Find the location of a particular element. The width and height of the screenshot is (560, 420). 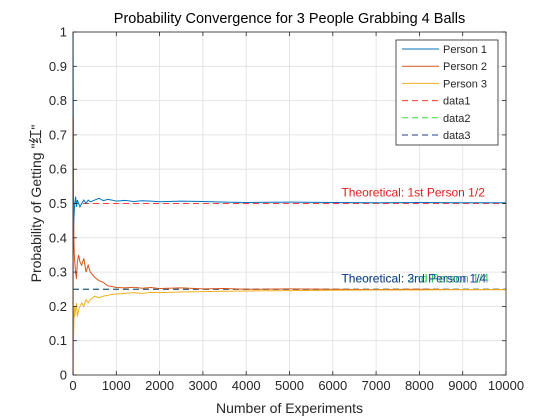

y-tick-label: 0.3 is located at coordinates (58, 272).